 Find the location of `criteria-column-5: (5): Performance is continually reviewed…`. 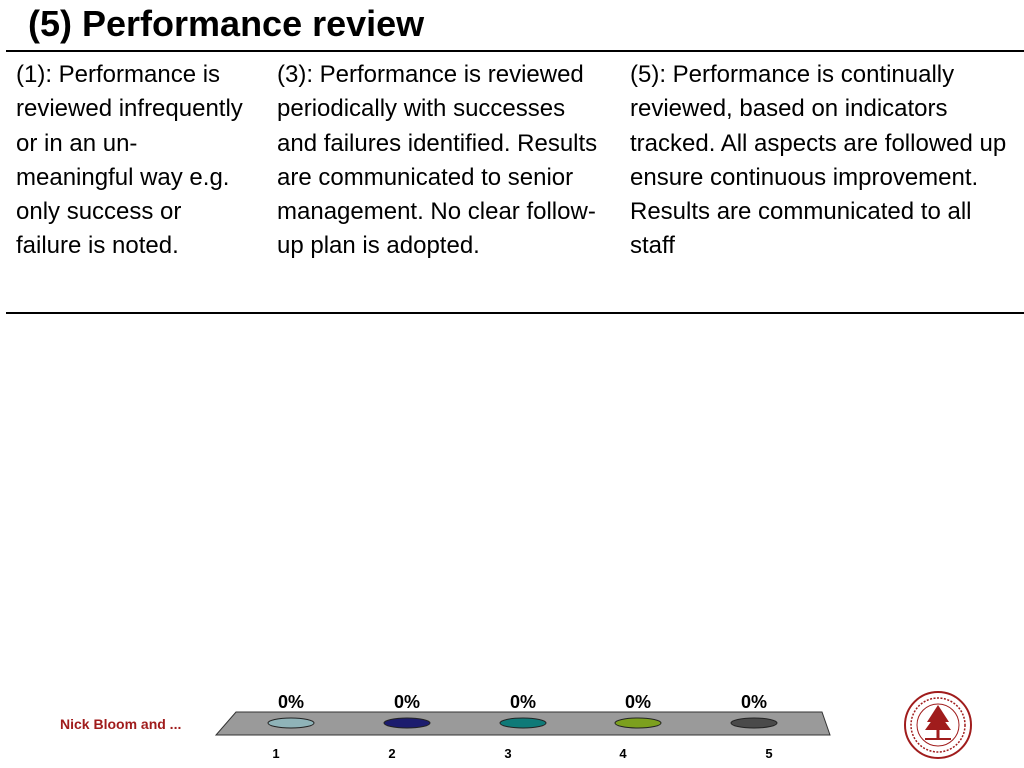

criteria-column-5: (5): Performance is continually reviewed… is located at coordinates (818, 160).